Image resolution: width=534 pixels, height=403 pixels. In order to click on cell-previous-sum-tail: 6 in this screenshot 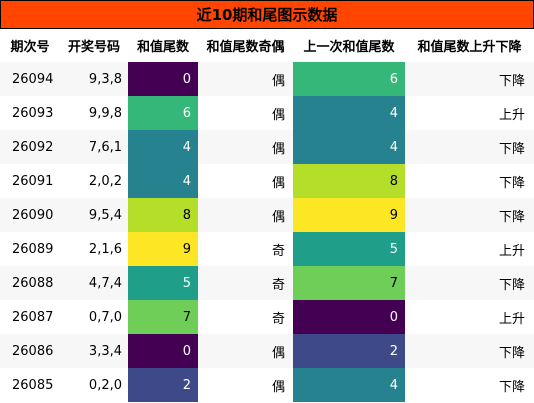, I will do `click(349, 79)`.